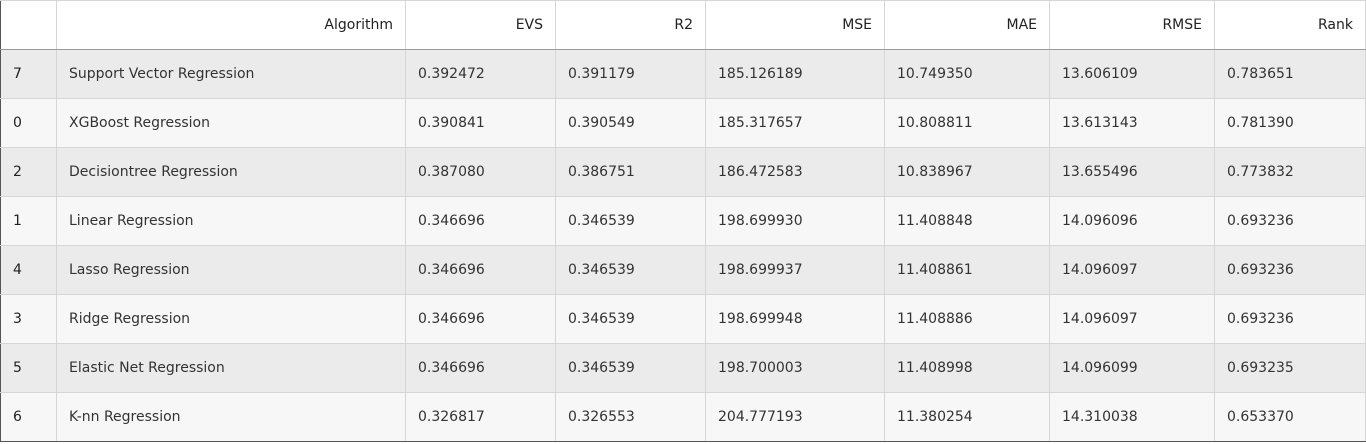 The width and height of the screenshot is (1366, 444). I want to click on cell-mae: 11.380254, so click(967, 417).